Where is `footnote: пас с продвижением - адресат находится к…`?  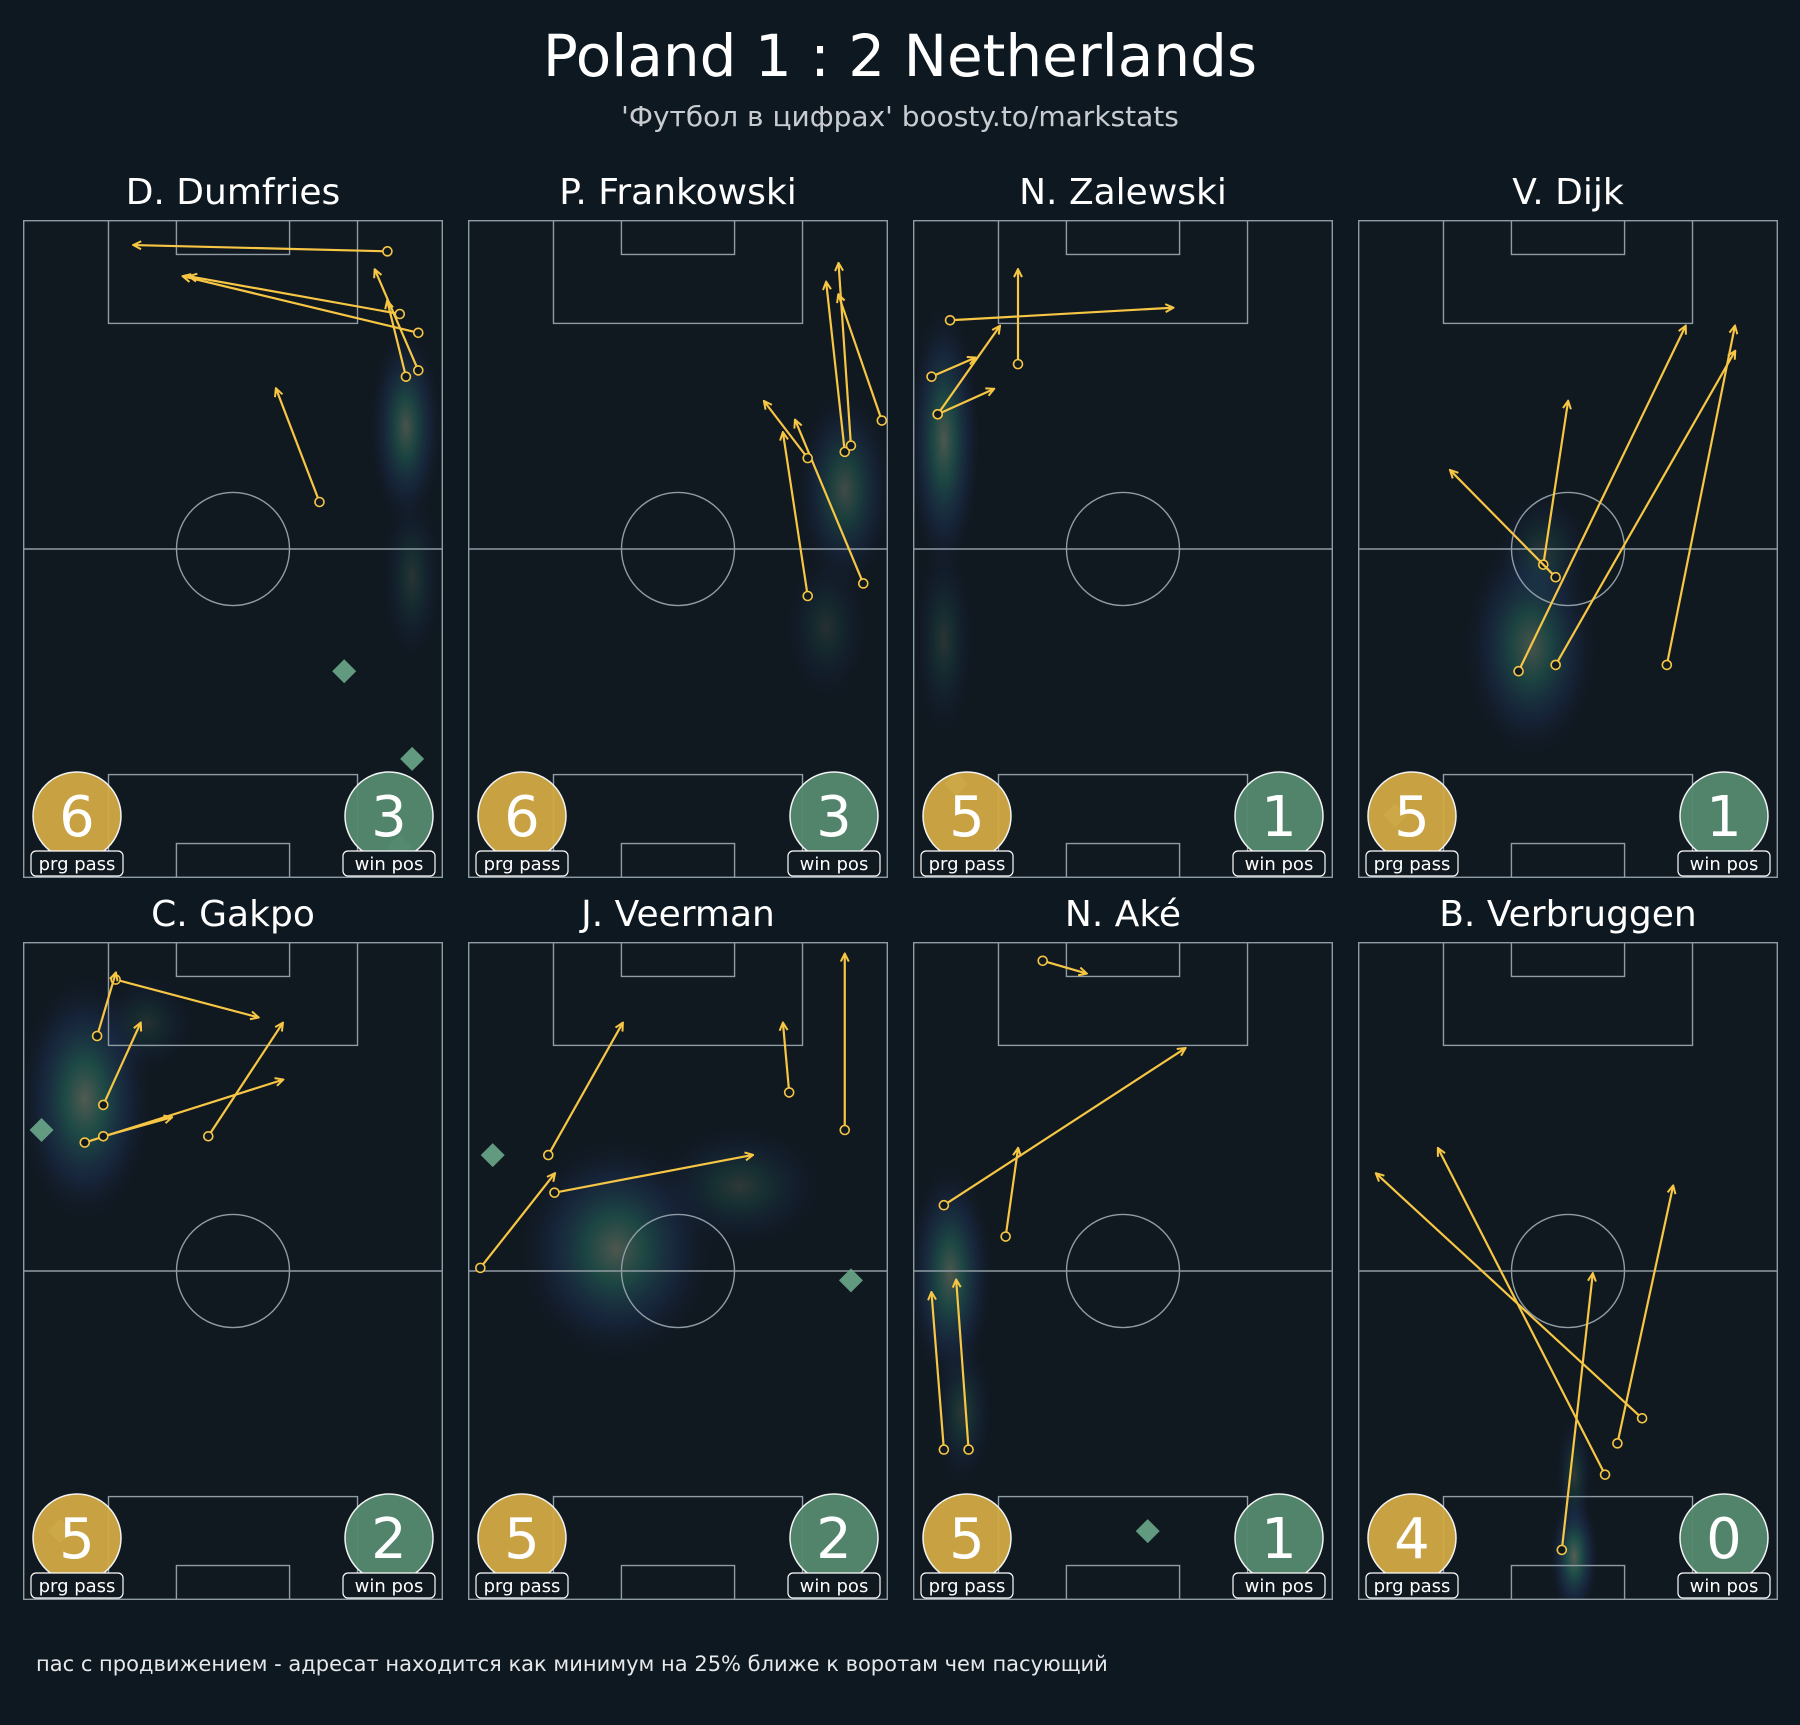 footnote: пас с продвижением - адресат находится к… is located at coordinates (572, 1664).